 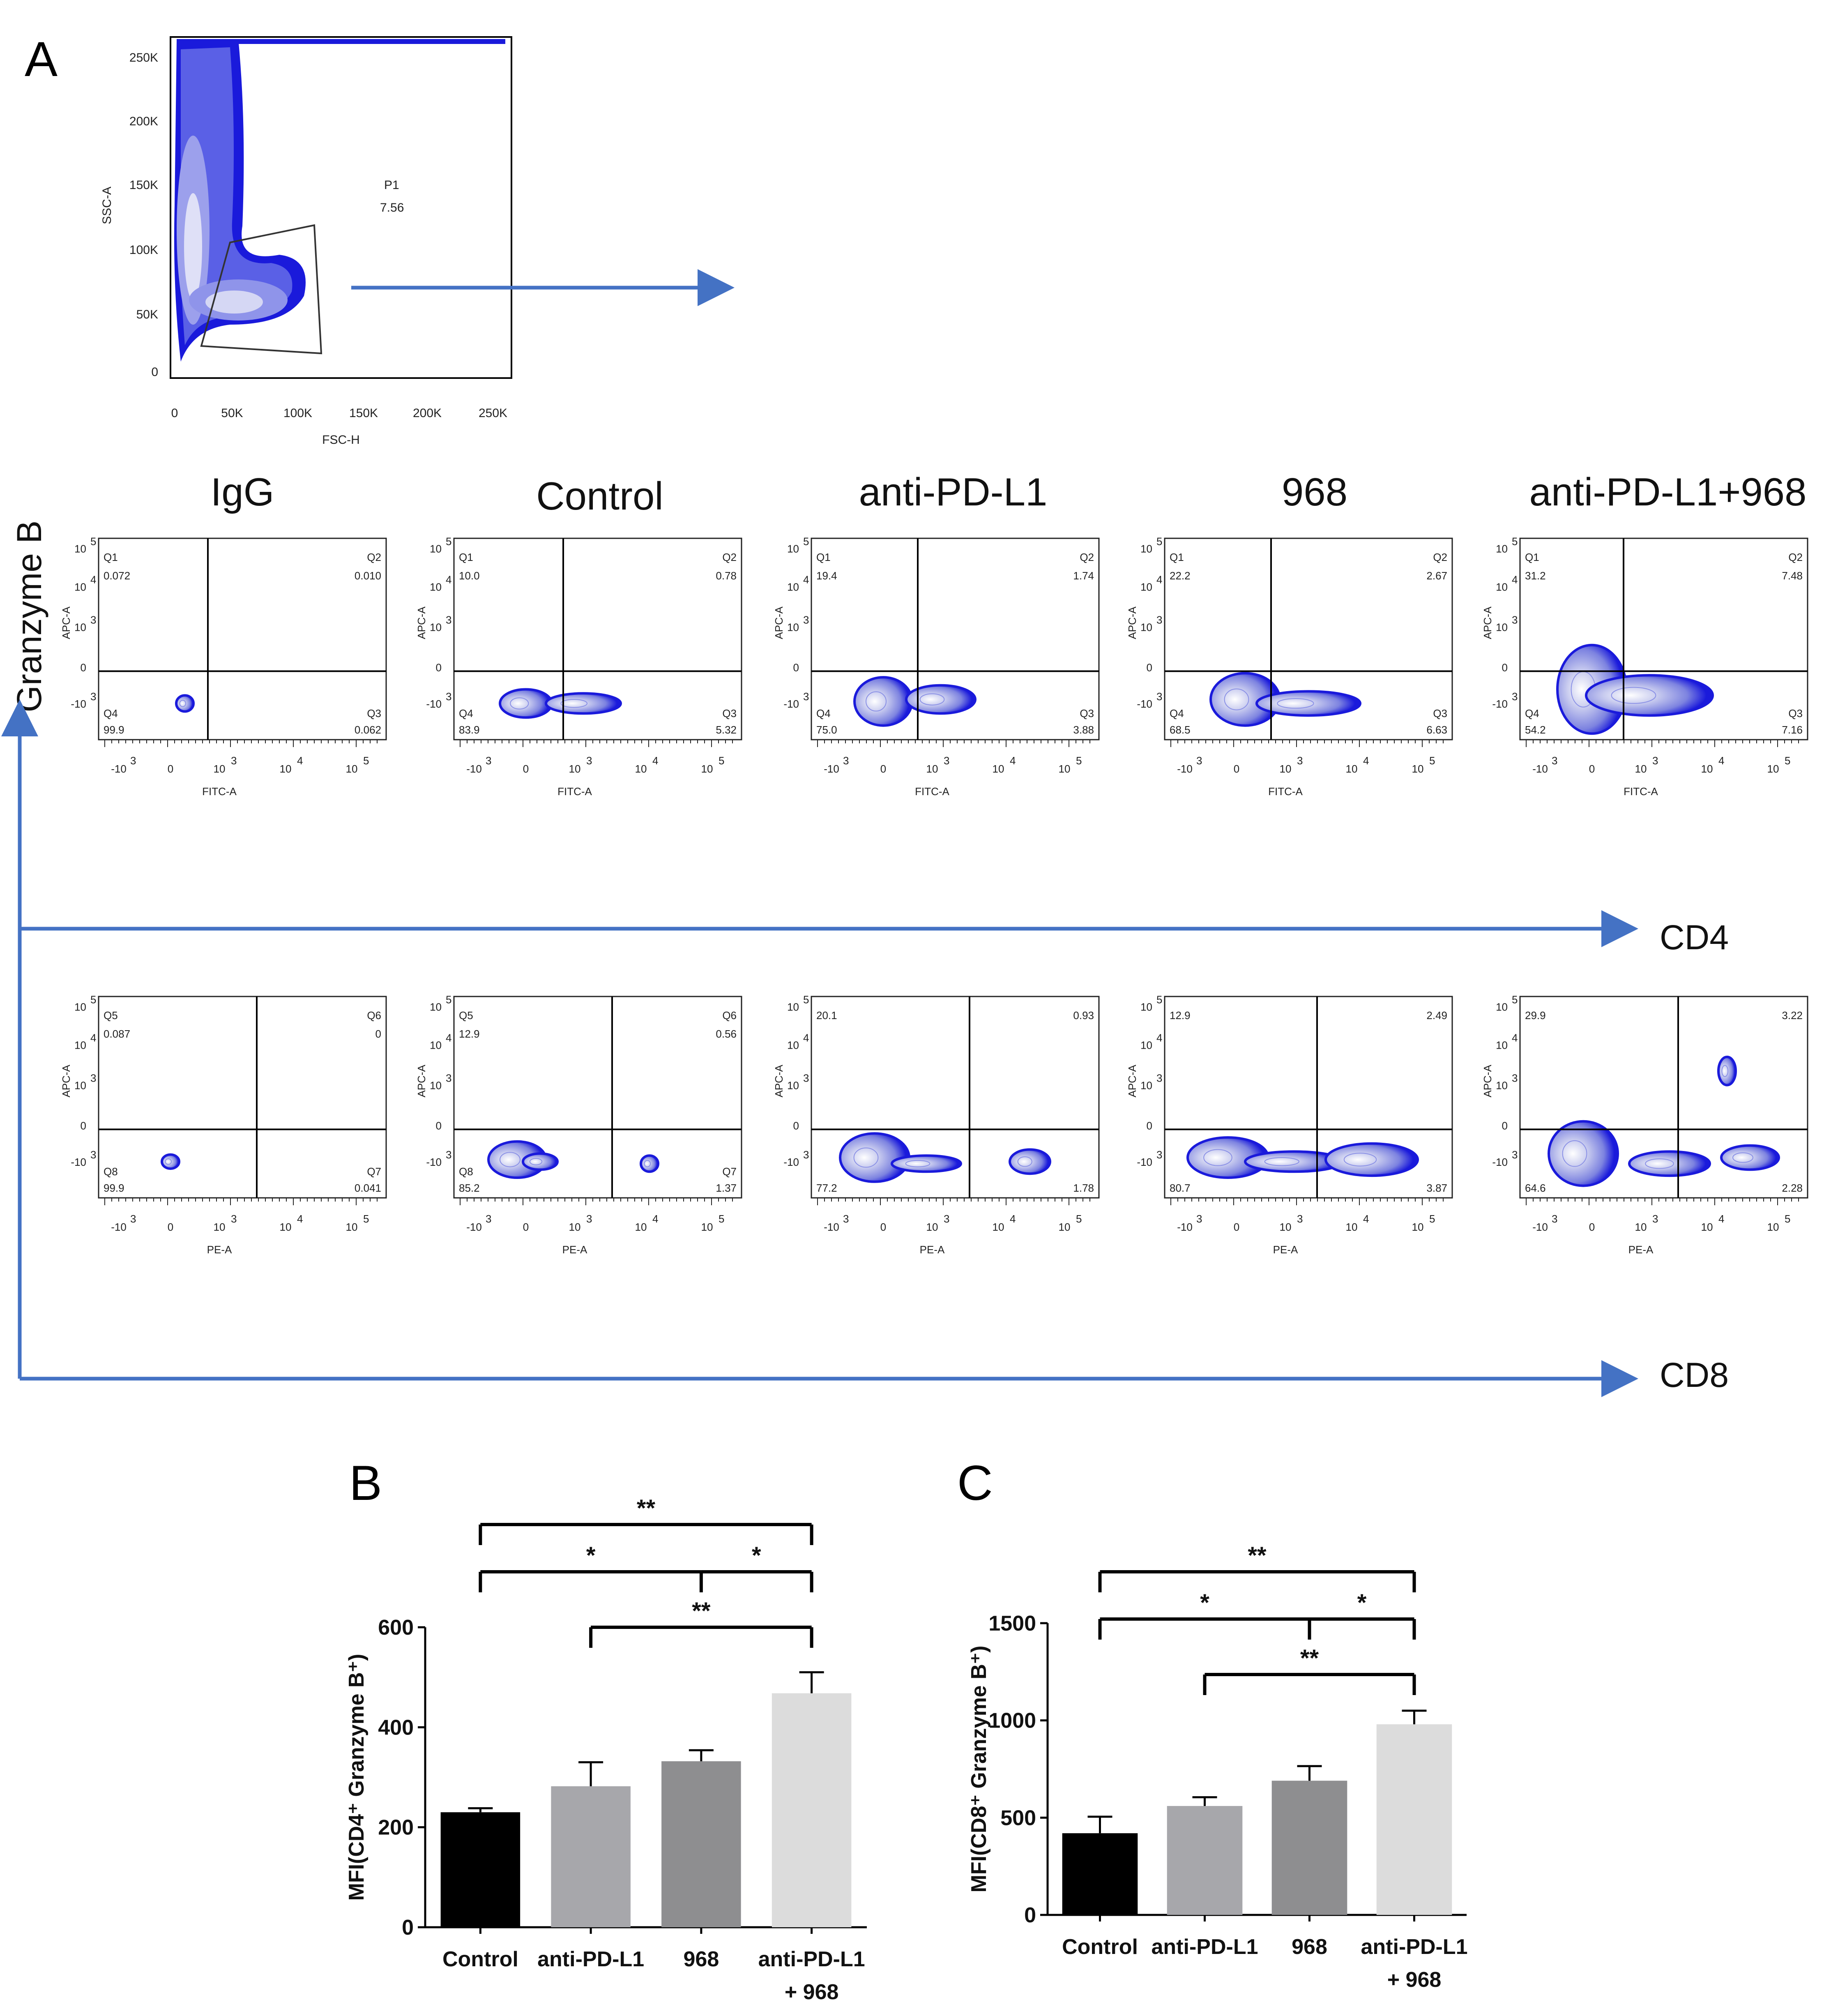 What do you see at coordinates (378, 1034) in the screenshot?
I see `quadrant-value: 0` at bounding box center [378, 1034].